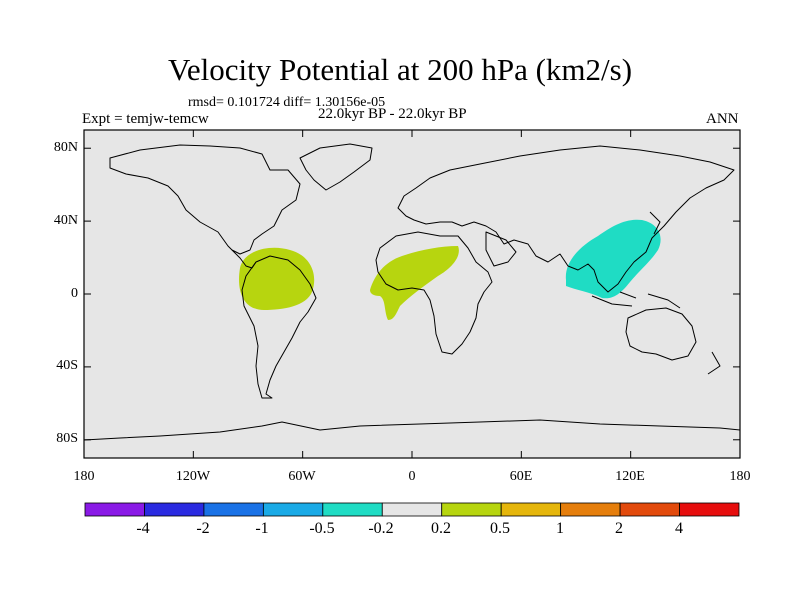  Describe the element at coordinates (613, 259) in the screenshot. I see `shaded-region-east-asia` at that location.